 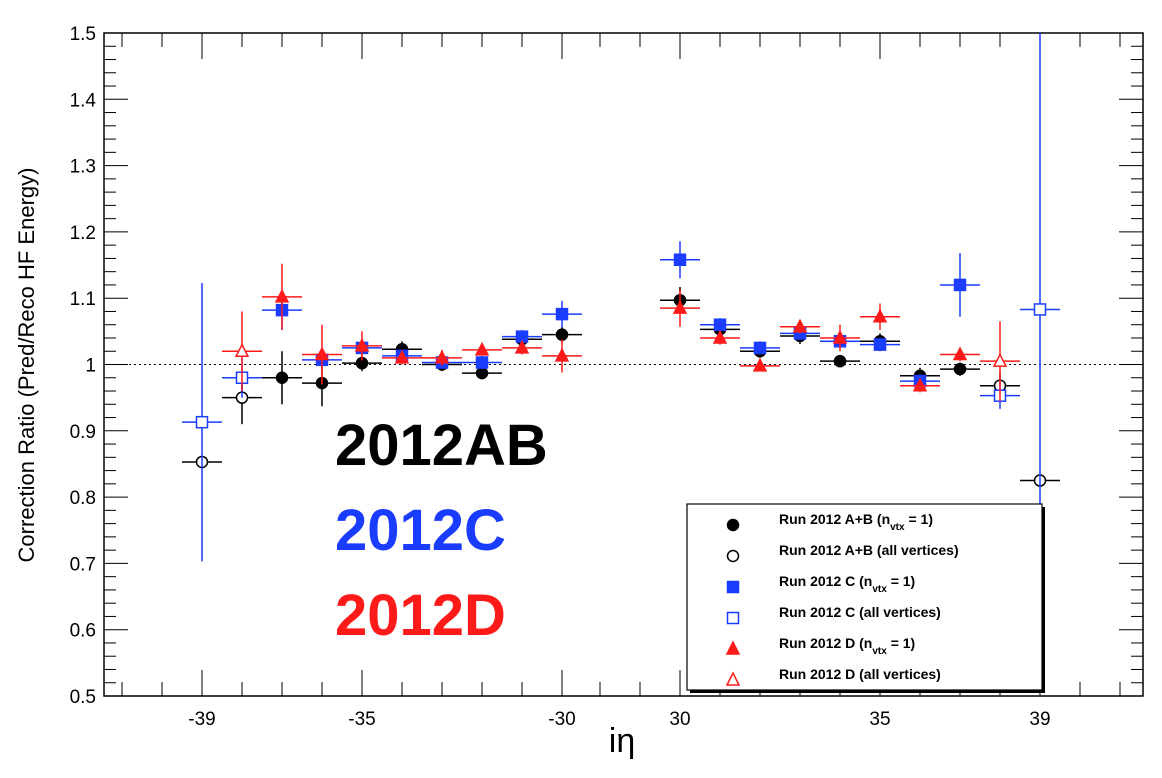 I want to click on y-tick-label: 1.2, so click(x=83, y=233).